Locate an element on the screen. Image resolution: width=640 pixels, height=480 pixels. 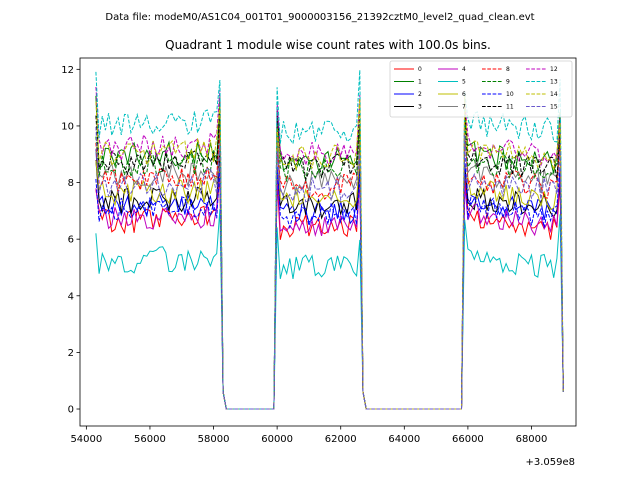
legend-label-9: 9 is located at coordinates (508, 82).